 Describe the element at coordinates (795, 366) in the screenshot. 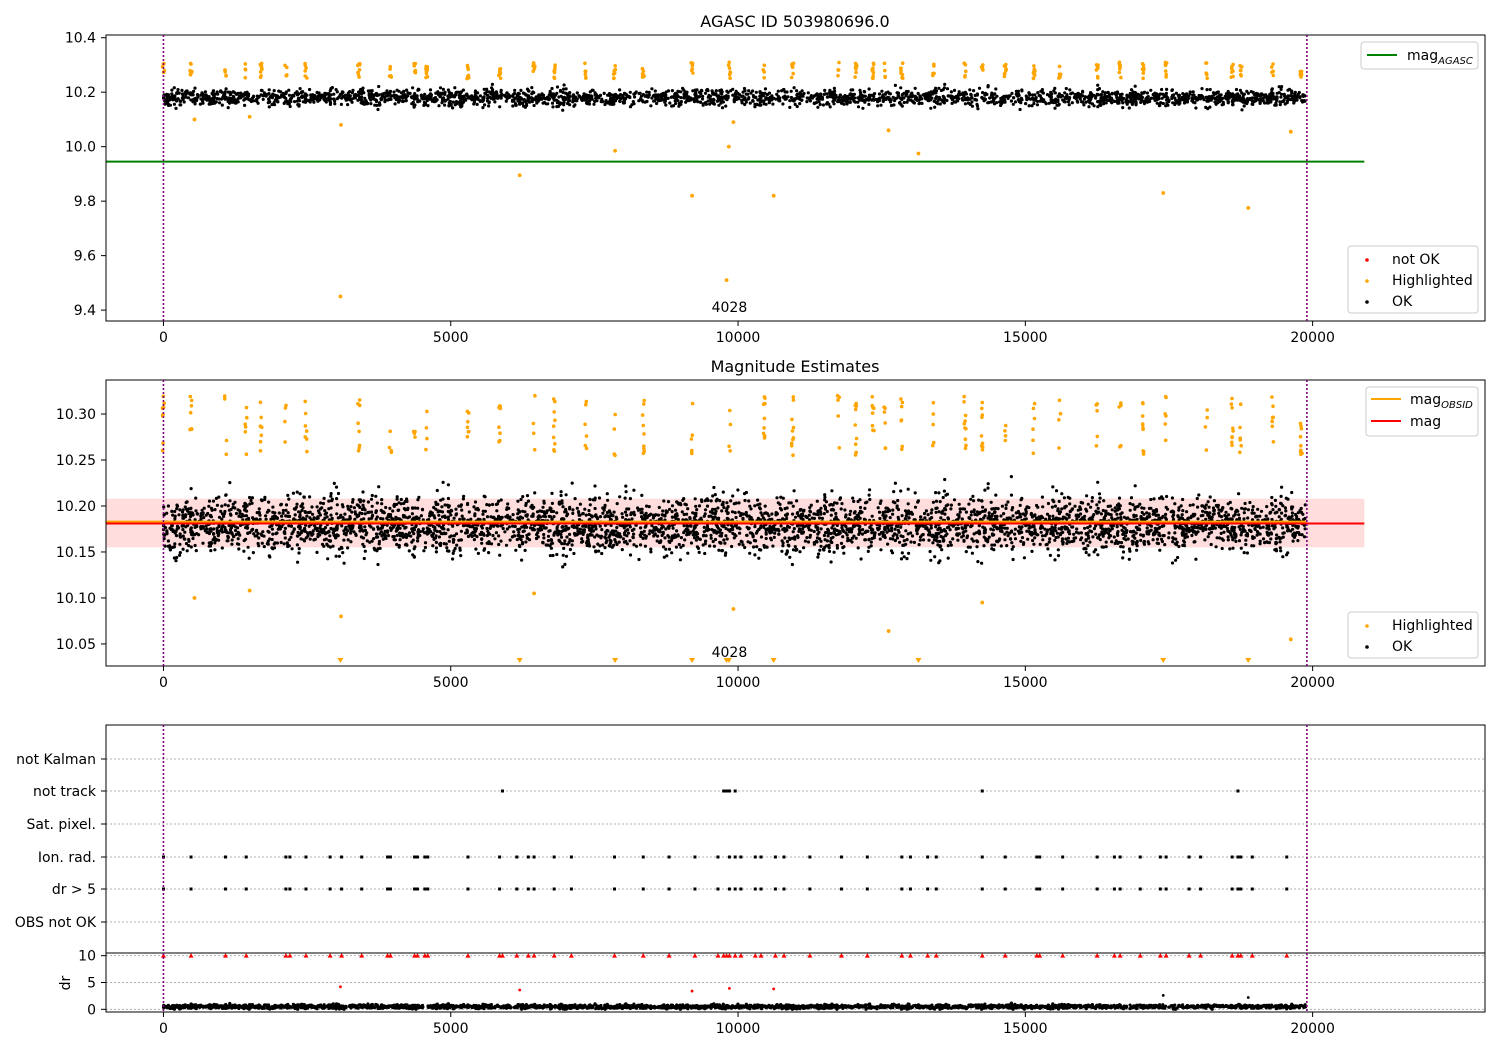

I see `estimates-panel-title: Magnitude Estimates` at that location.